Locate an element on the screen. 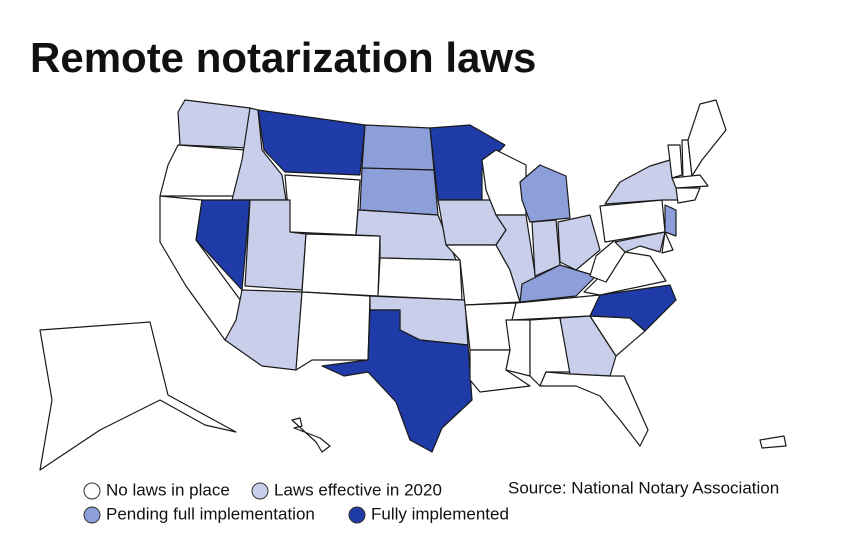  legend-label: Fully implemented is located at coordinates (440, 513).